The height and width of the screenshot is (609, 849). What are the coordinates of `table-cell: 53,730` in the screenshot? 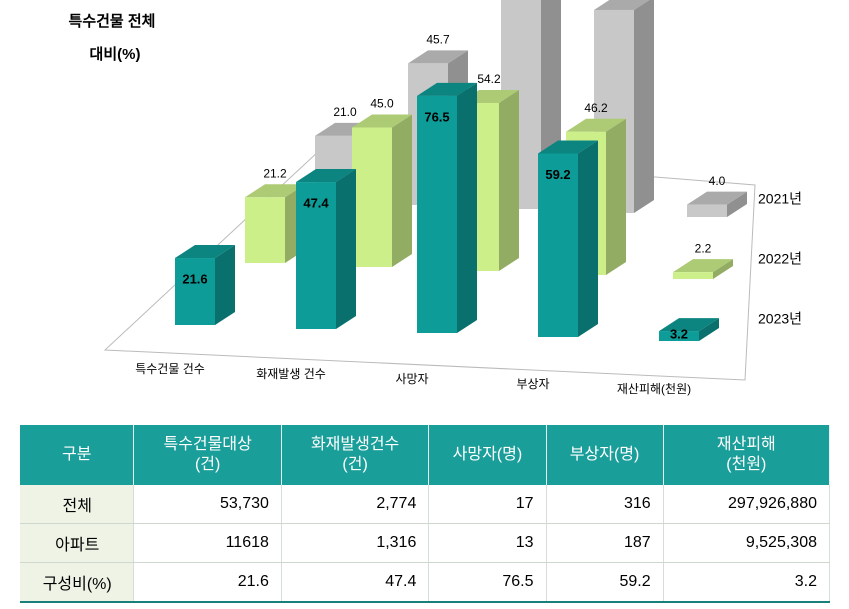 It's located at (207, 504).